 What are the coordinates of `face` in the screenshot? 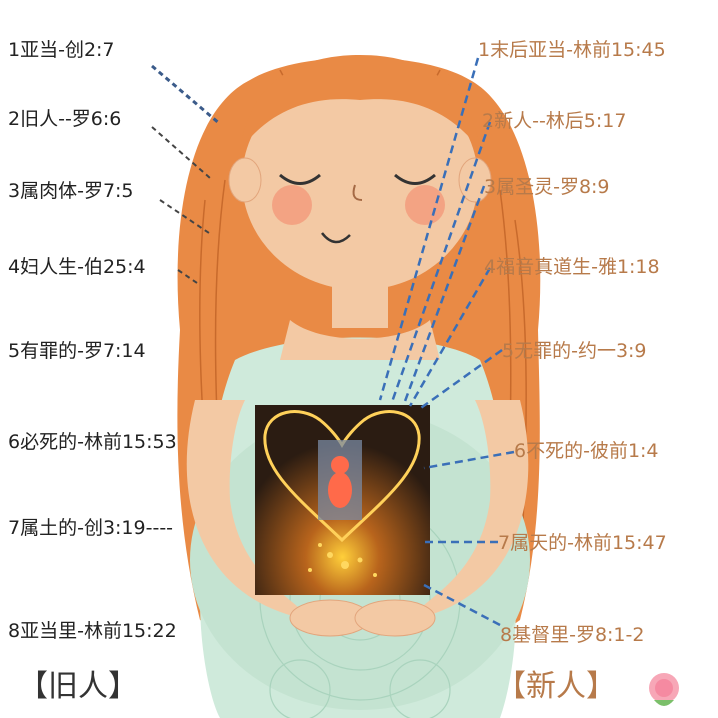 It's located at (360, 180).